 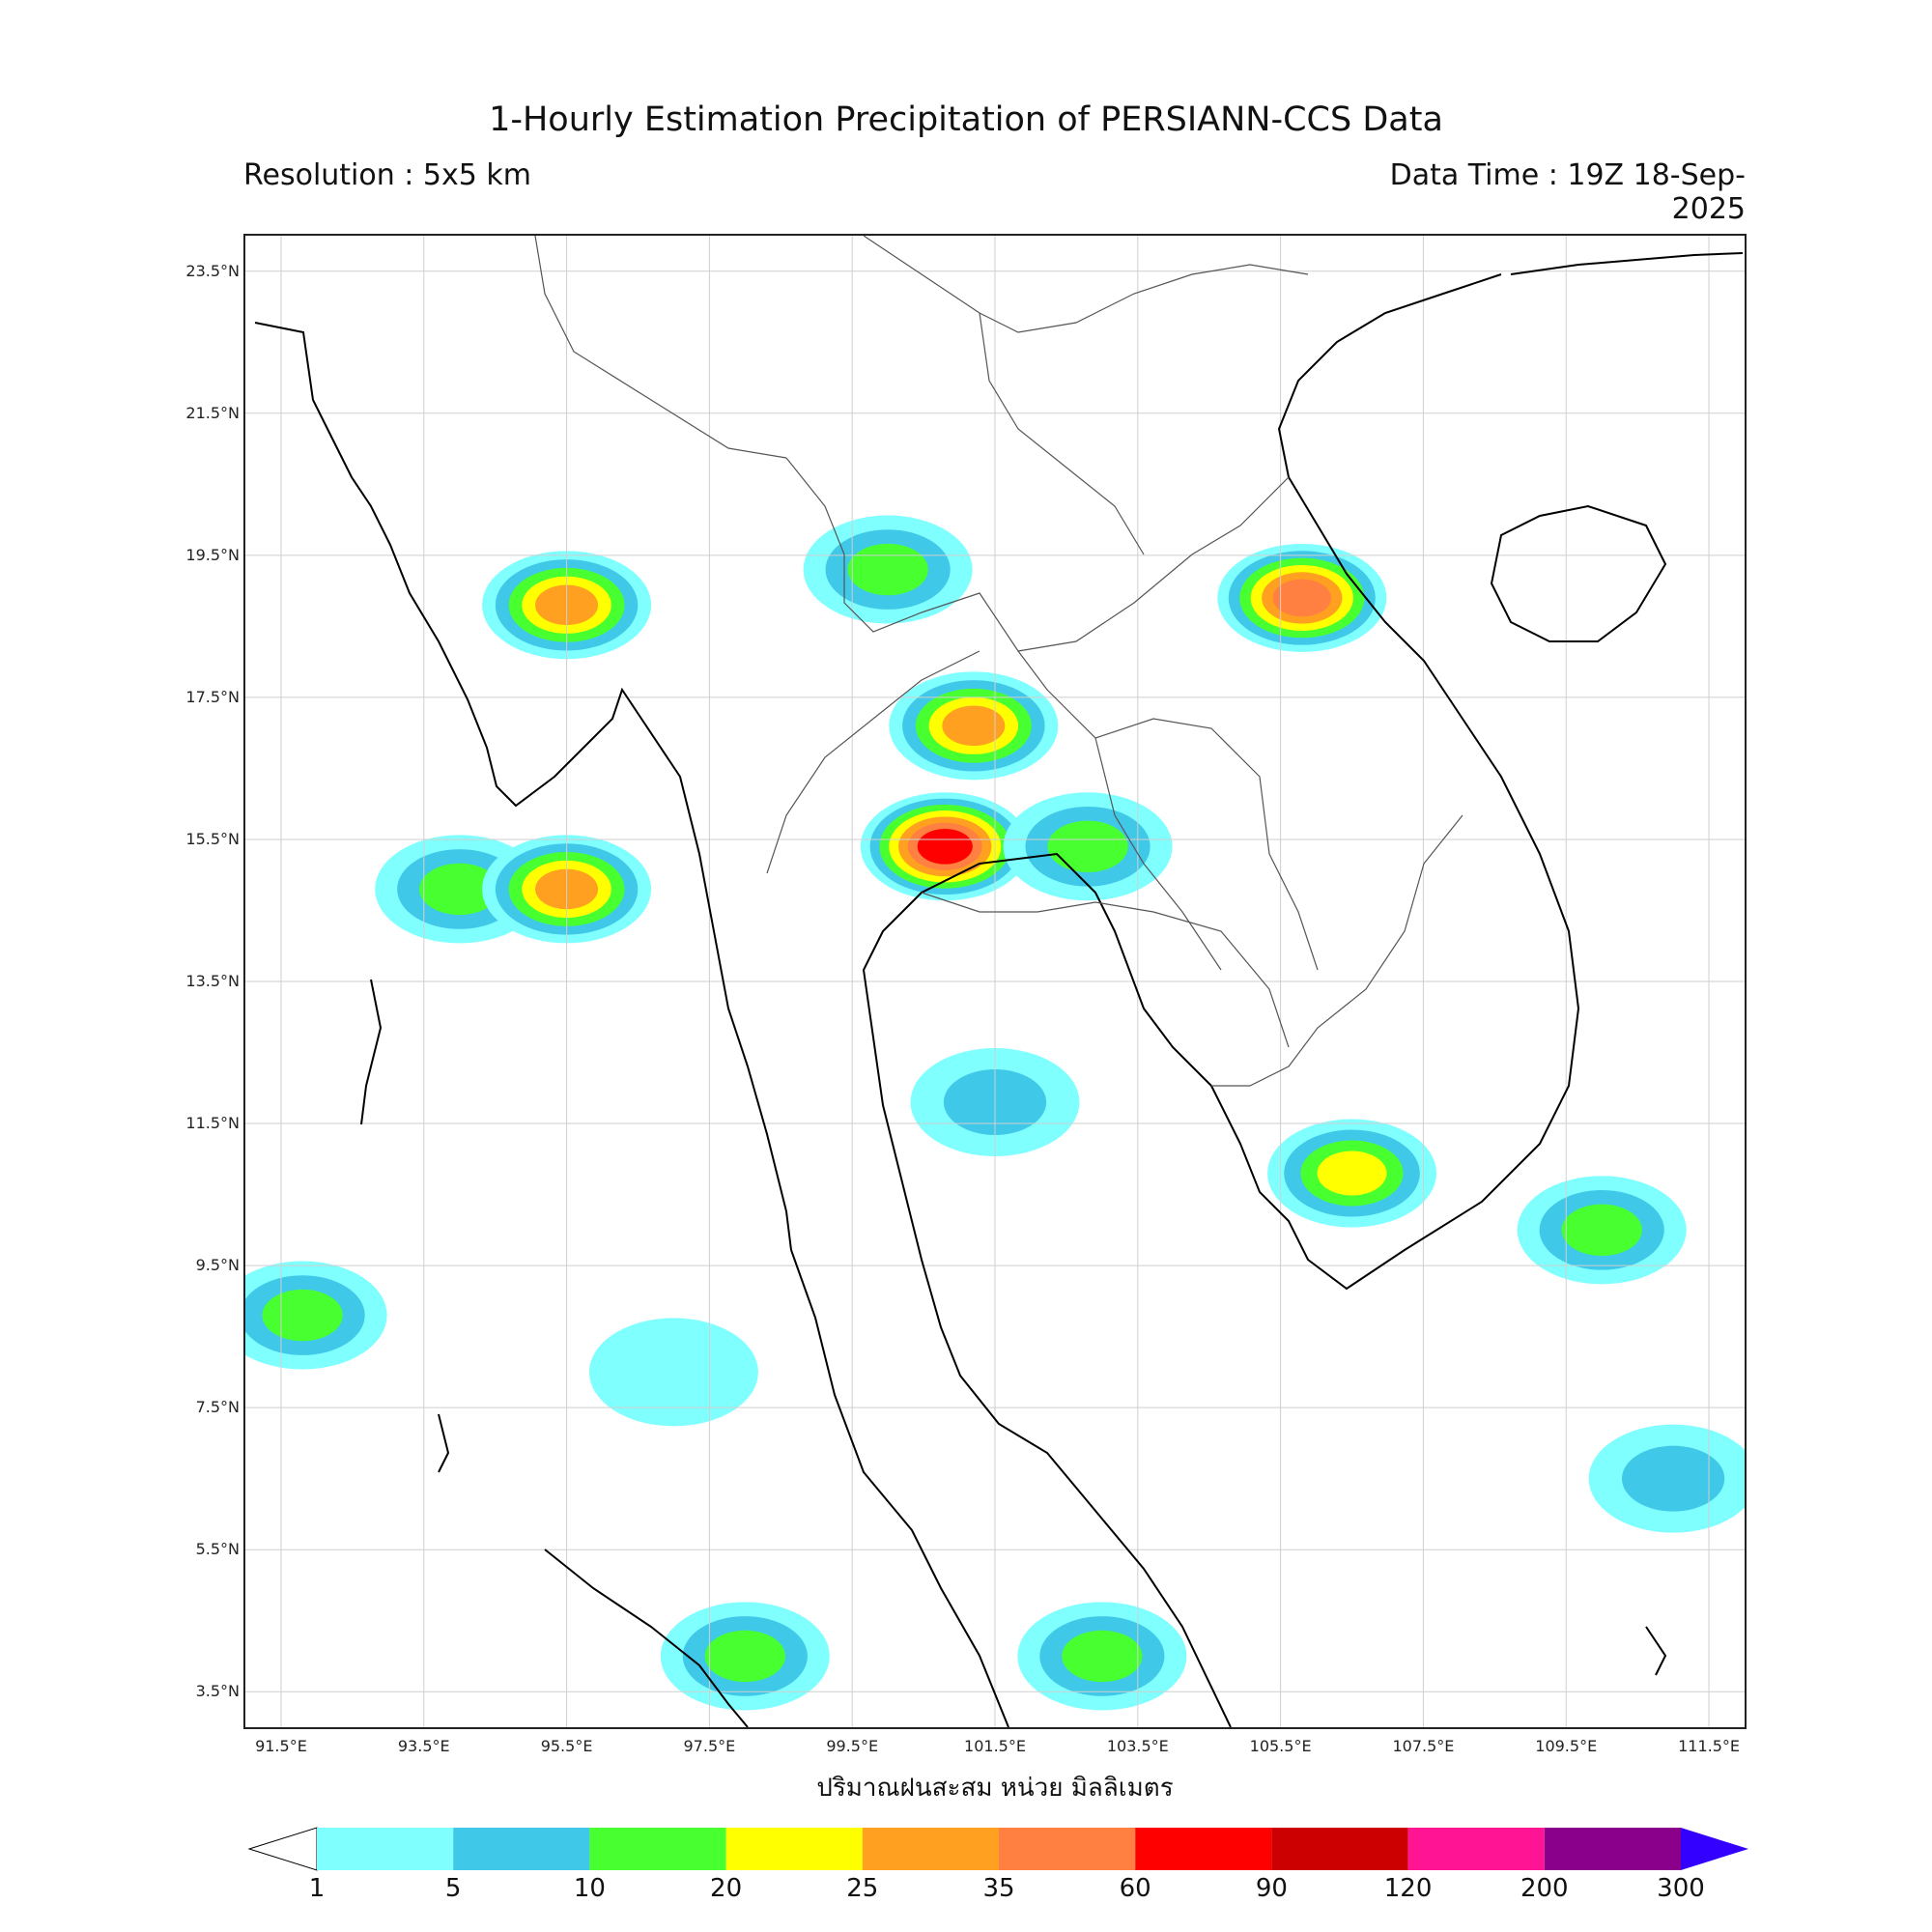 I want to click on lon-tick-label: 91.5°E, so click(x=281, y=1746).